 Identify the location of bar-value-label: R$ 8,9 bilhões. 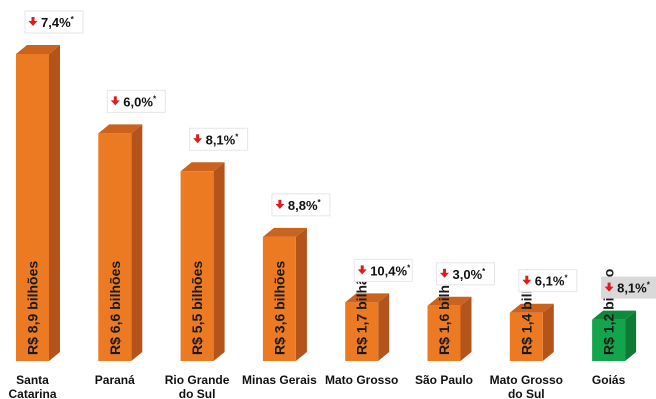
(33, 308).